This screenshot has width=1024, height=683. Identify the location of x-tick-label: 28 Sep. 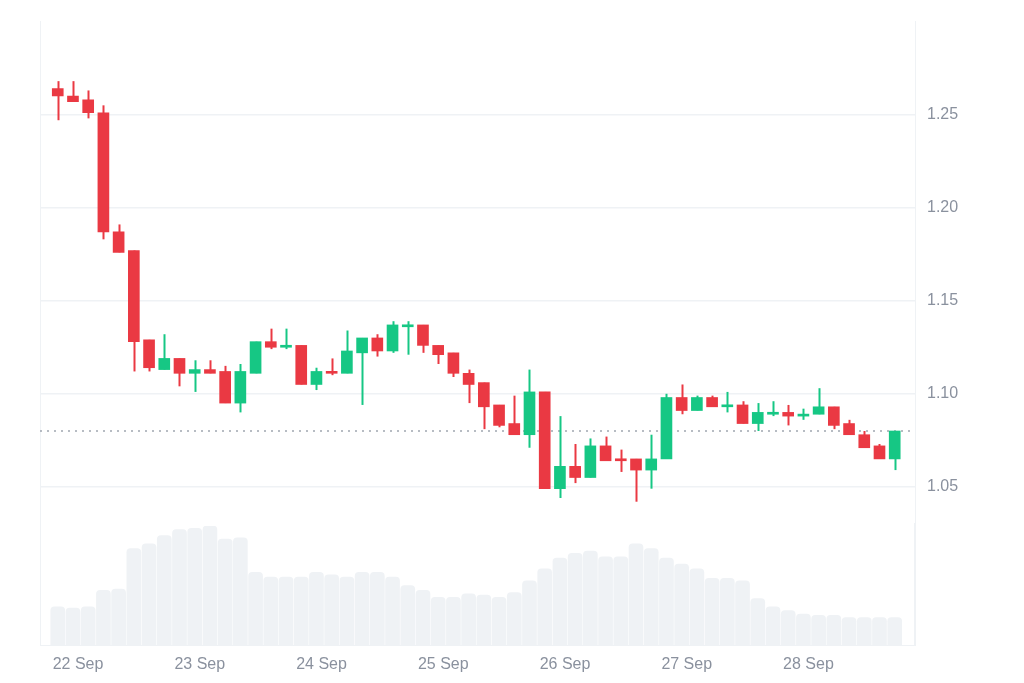
(808, 664).